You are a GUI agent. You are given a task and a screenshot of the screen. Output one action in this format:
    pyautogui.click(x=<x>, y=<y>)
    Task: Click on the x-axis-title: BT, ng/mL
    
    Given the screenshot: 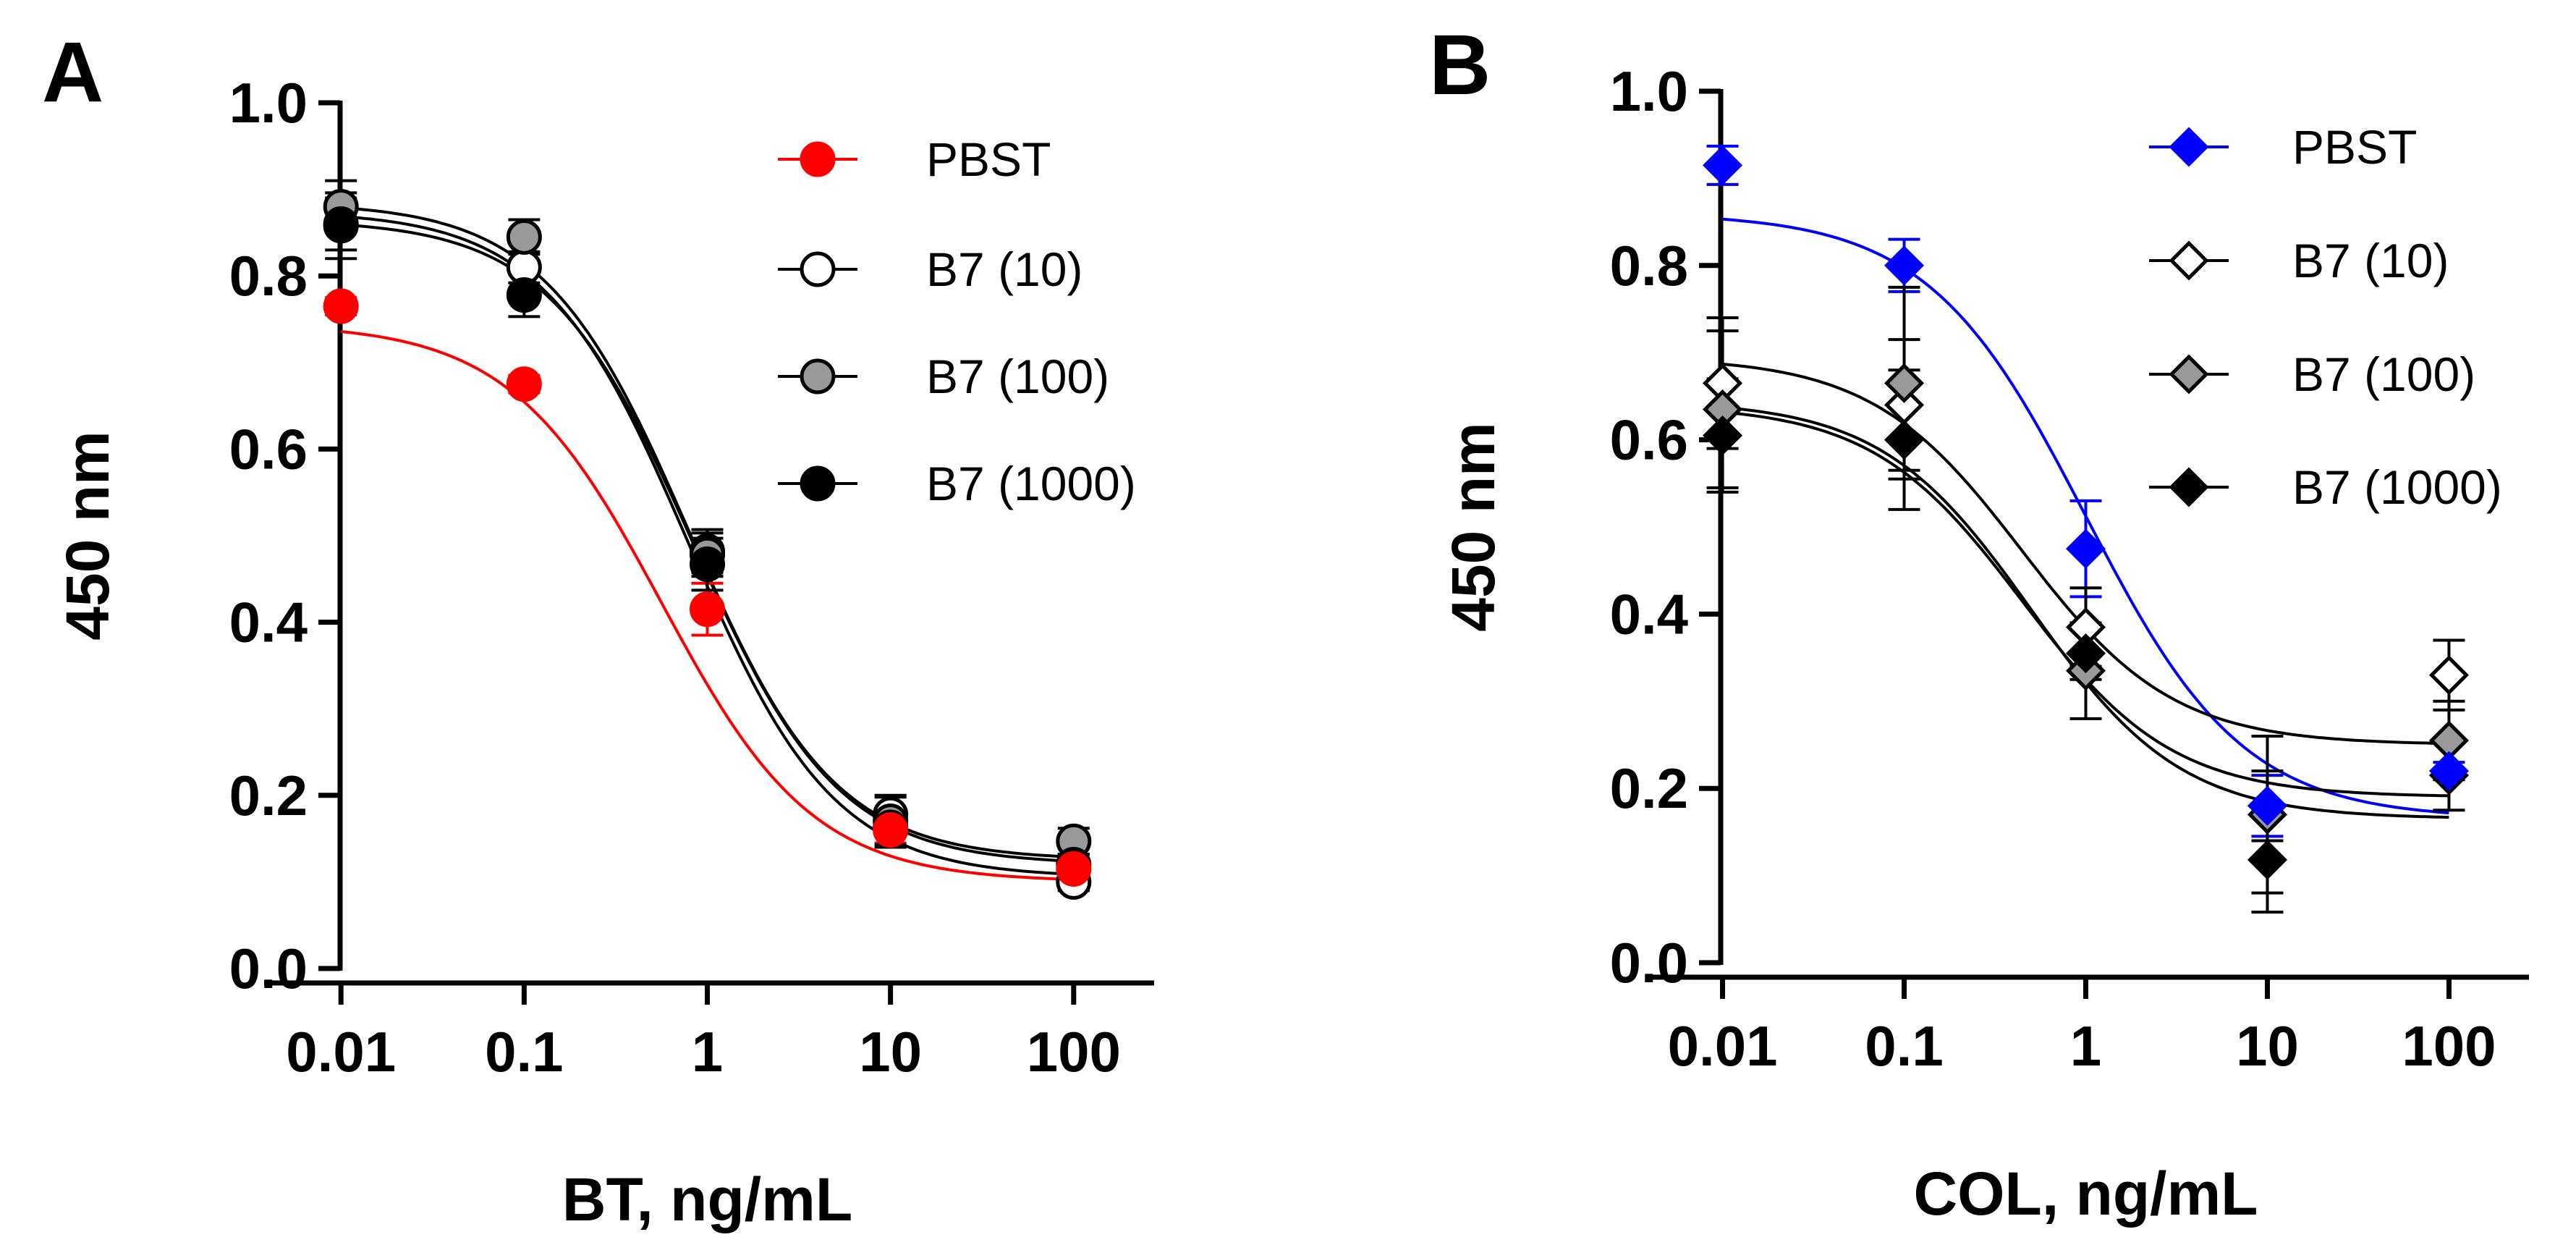 What is the action you would take?
    pyautogui.click(x=707, y=1199)
    